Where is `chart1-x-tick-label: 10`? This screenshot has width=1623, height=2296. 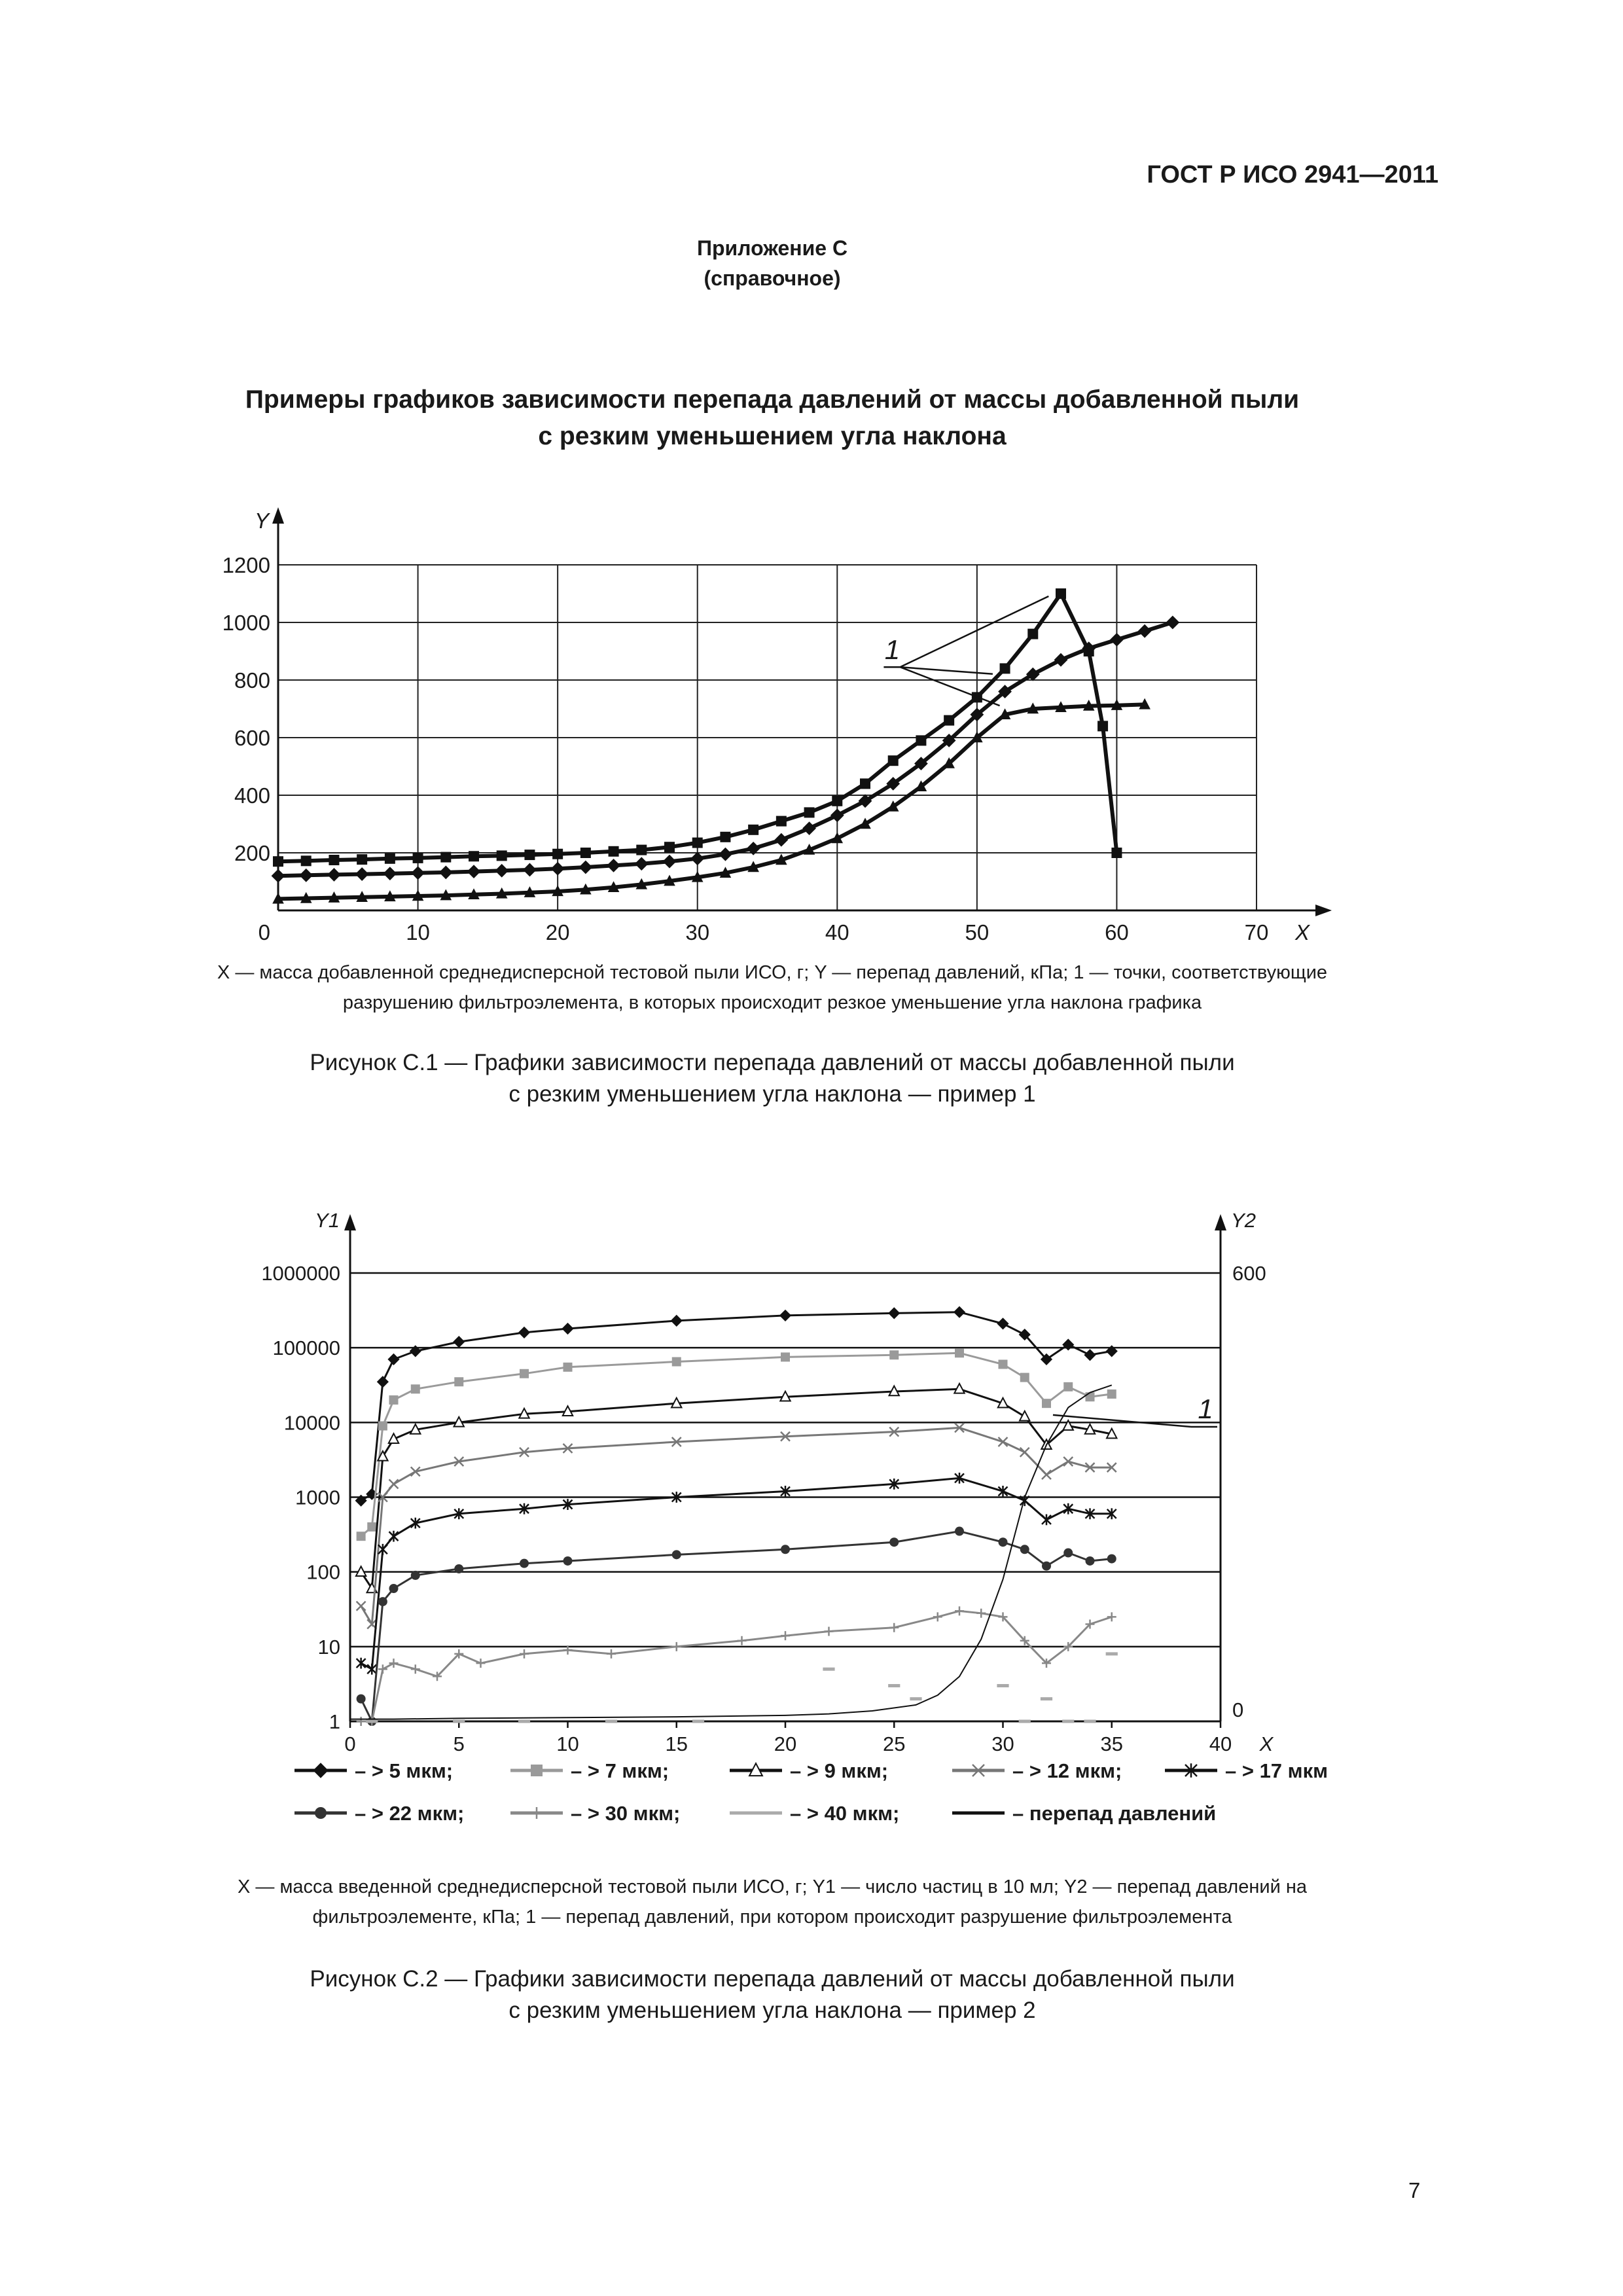
chart1-x-tick-label: 10 is located at coordinates (418, 931).